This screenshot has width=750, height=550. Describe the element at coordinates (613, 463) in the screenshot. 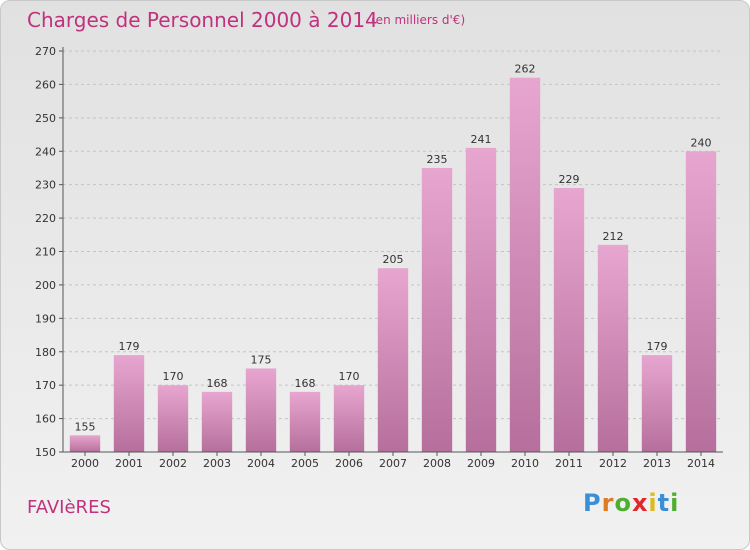

I see `x-tick-label: 2012` at that location.